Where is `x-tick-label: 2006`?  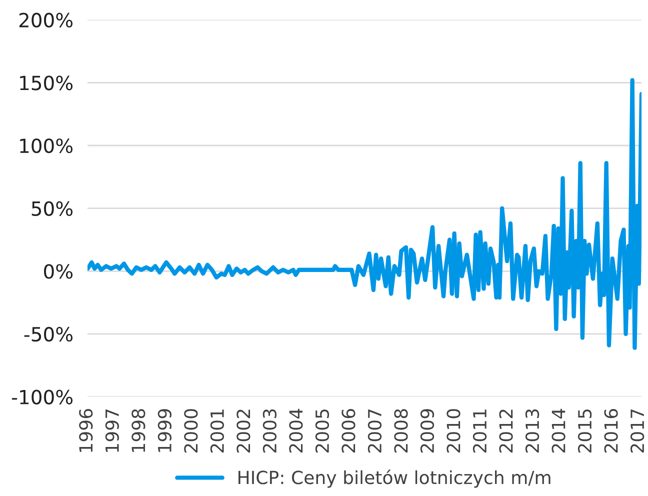
x-tick-label: 2006 is located at coordinates (349, 431).